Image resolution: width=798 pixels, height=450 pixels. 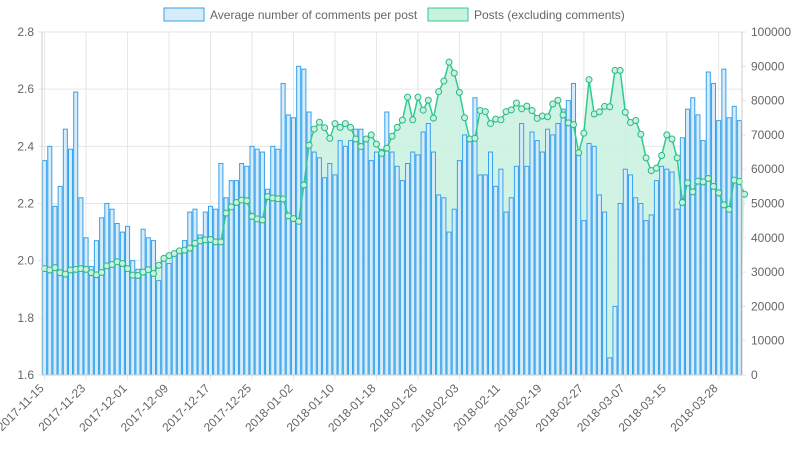 I want to click on x-tick-label: 2018-03-28, so click(x=694, y=408).